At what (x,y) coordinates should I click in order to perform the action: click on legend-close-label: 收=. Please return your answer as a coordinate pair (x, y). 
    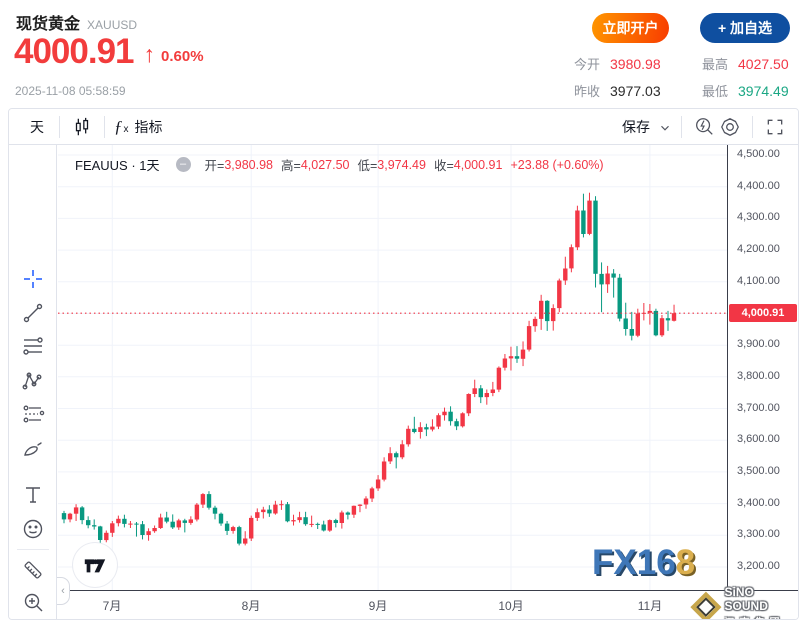
    Looking at the image, I should click on (443, 166).